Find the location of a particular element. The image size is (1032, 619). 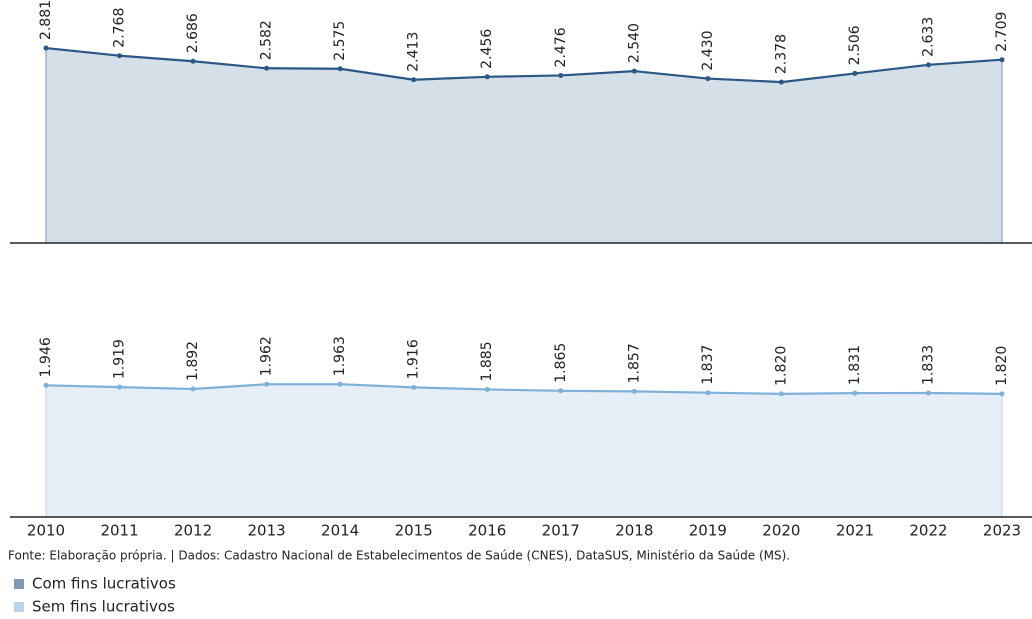

data-label: 1.916 is located at coordinates (414, 359).